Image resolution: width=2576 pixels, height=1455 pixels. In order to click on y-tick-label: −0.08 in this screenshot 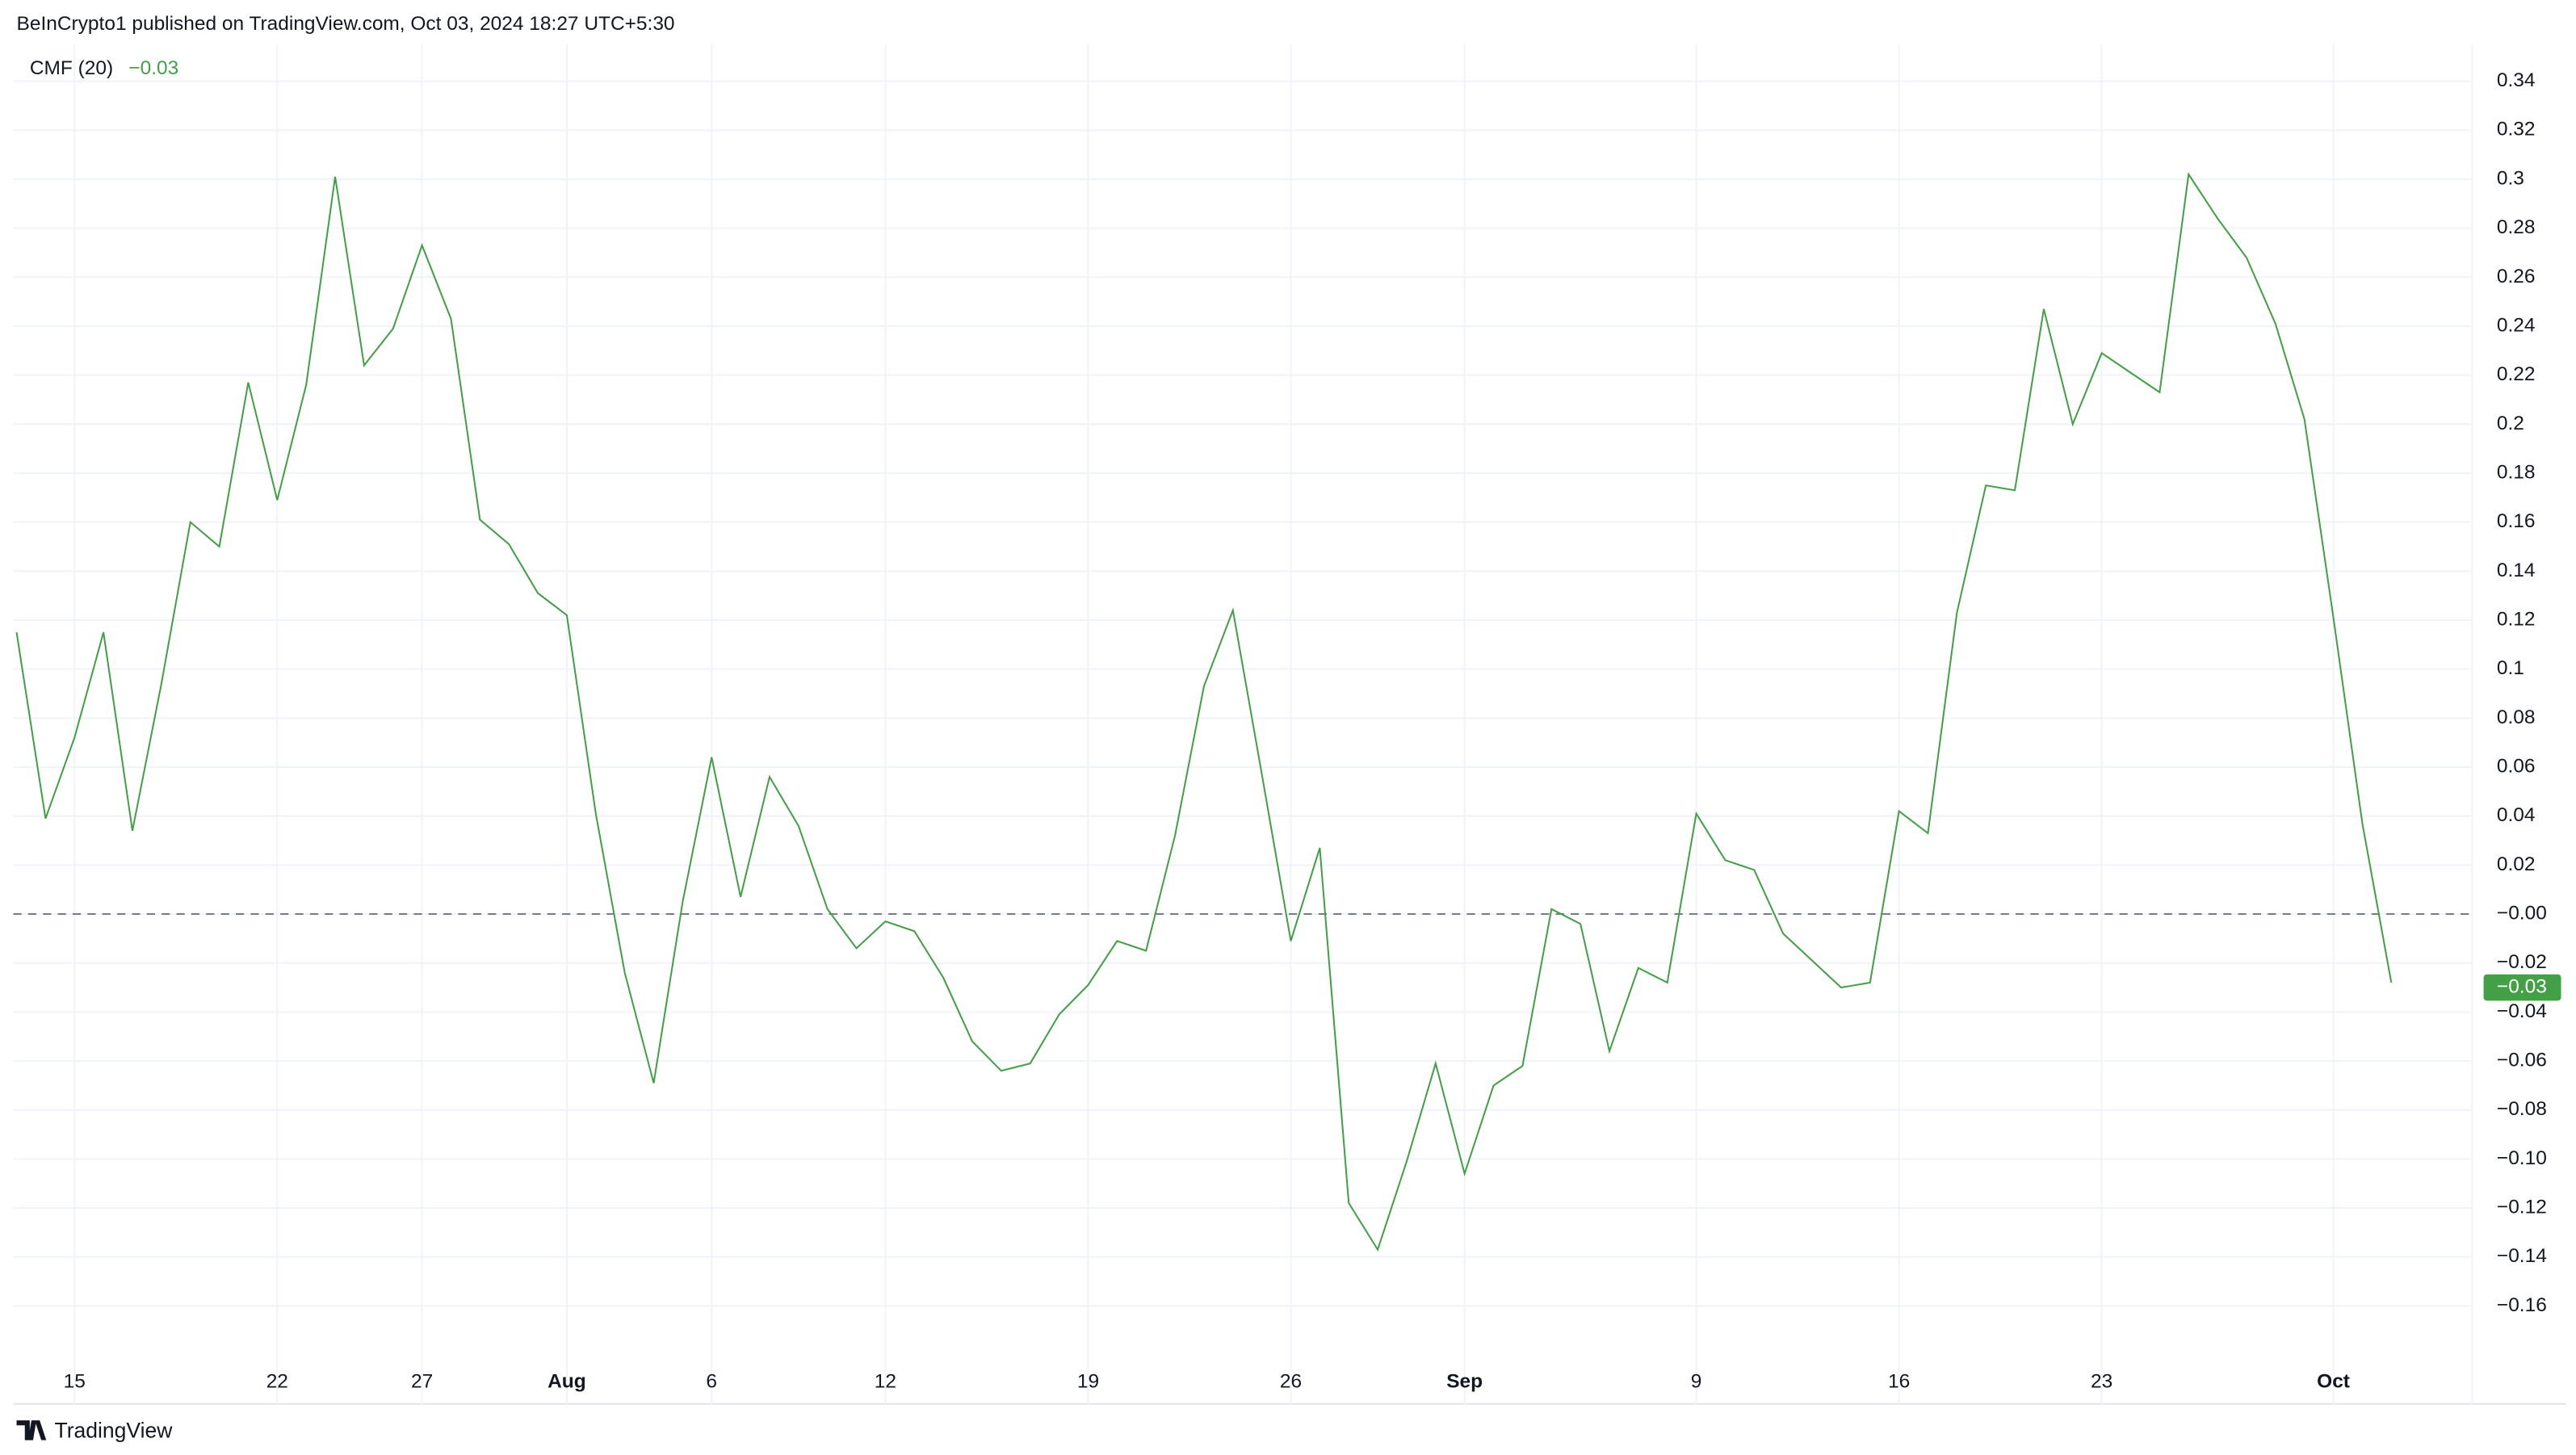, I will do `click(2522, 1109)`.